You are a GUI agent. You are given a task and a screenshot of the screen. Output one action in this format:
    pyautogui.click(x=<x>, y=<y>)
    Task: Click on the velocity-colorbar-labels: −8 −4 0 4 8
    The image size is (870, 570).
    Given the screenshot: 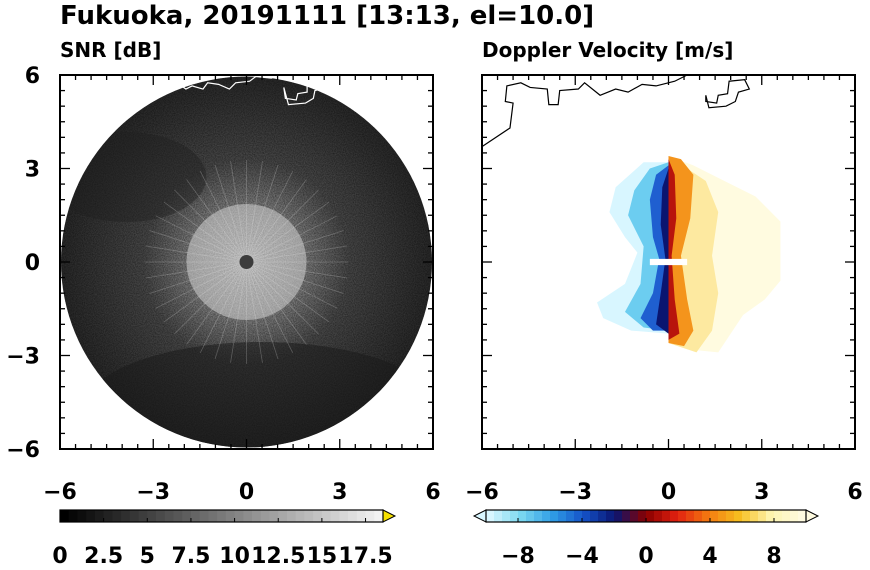 What is the action you would take?
    pyautogui.click(x=641, y=556)
    